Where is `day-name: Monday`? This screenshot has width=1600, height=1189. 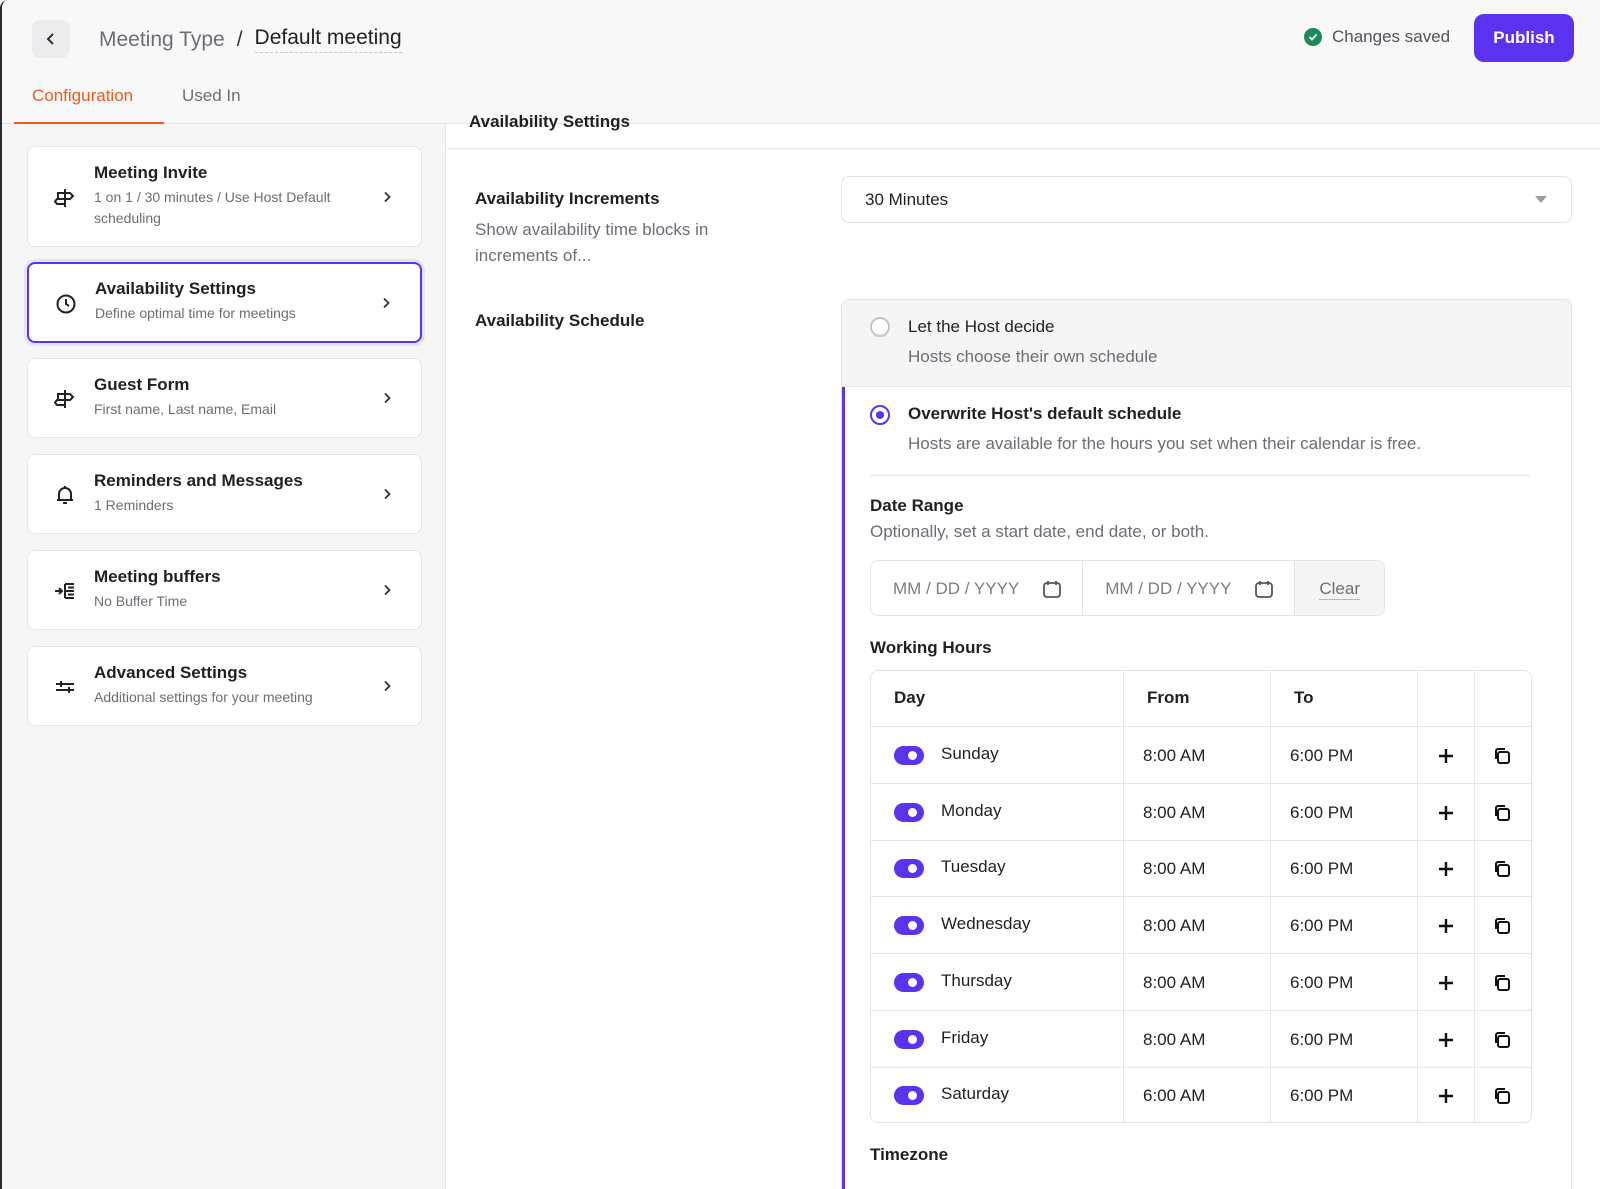
day-name: Monday is located at coordinates (971, 810).